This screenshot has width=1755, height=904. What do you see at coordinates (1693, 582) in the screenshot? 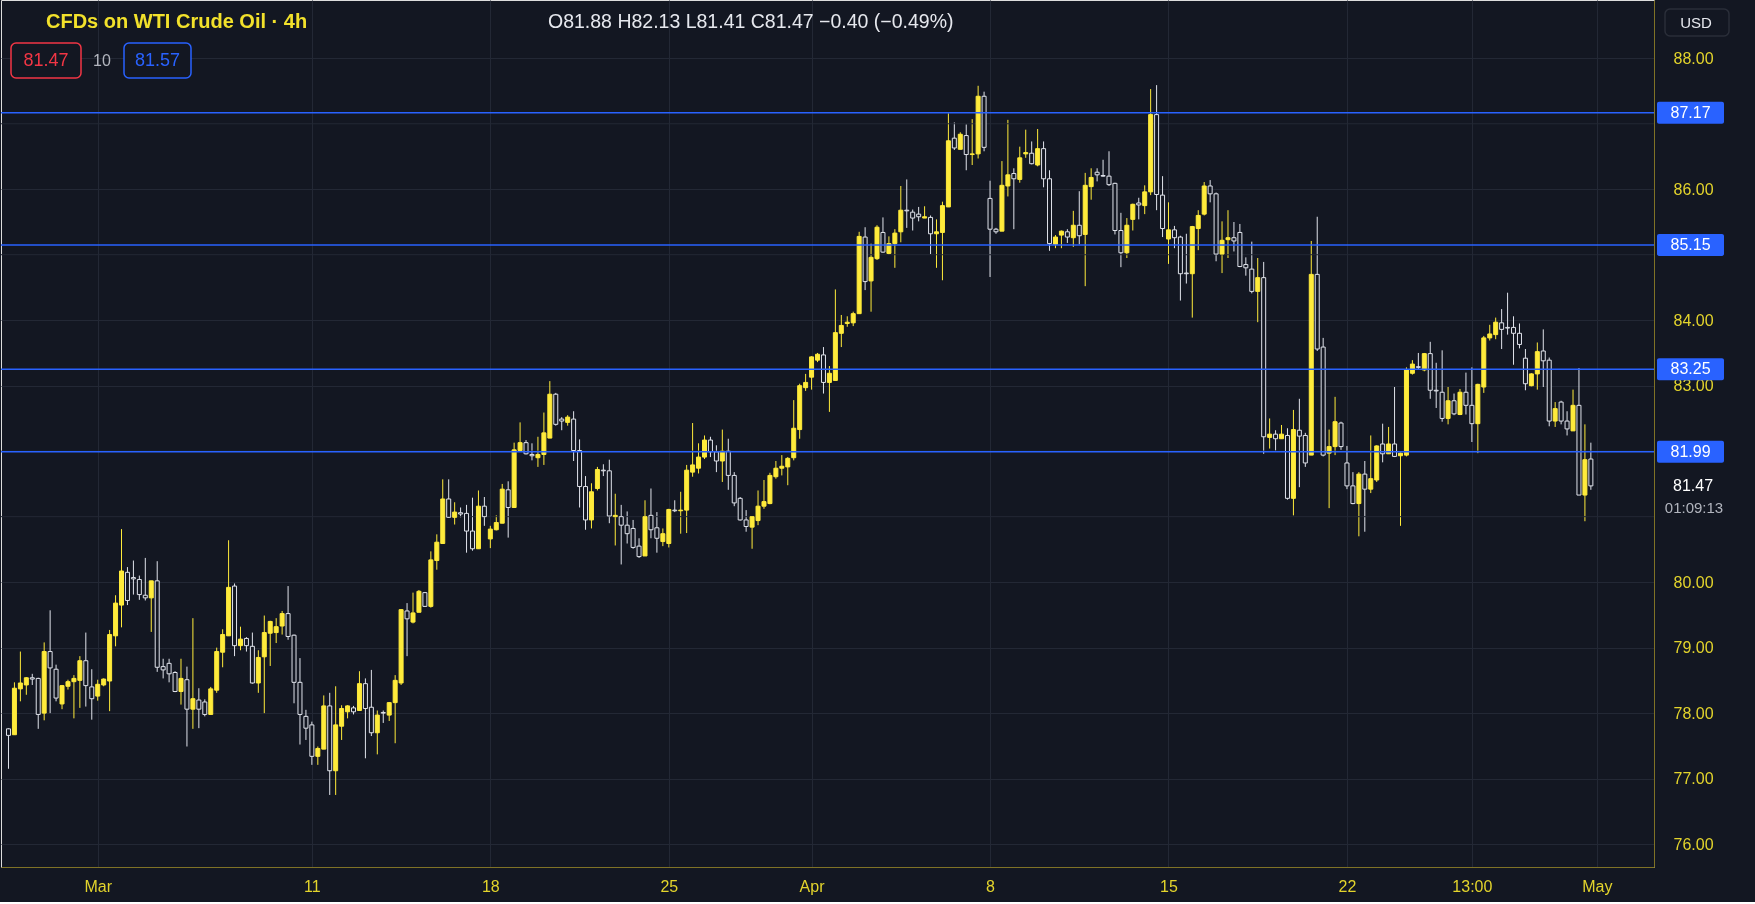
I see `y-tick-label: 80.00` at bounding box center [1693, 582].